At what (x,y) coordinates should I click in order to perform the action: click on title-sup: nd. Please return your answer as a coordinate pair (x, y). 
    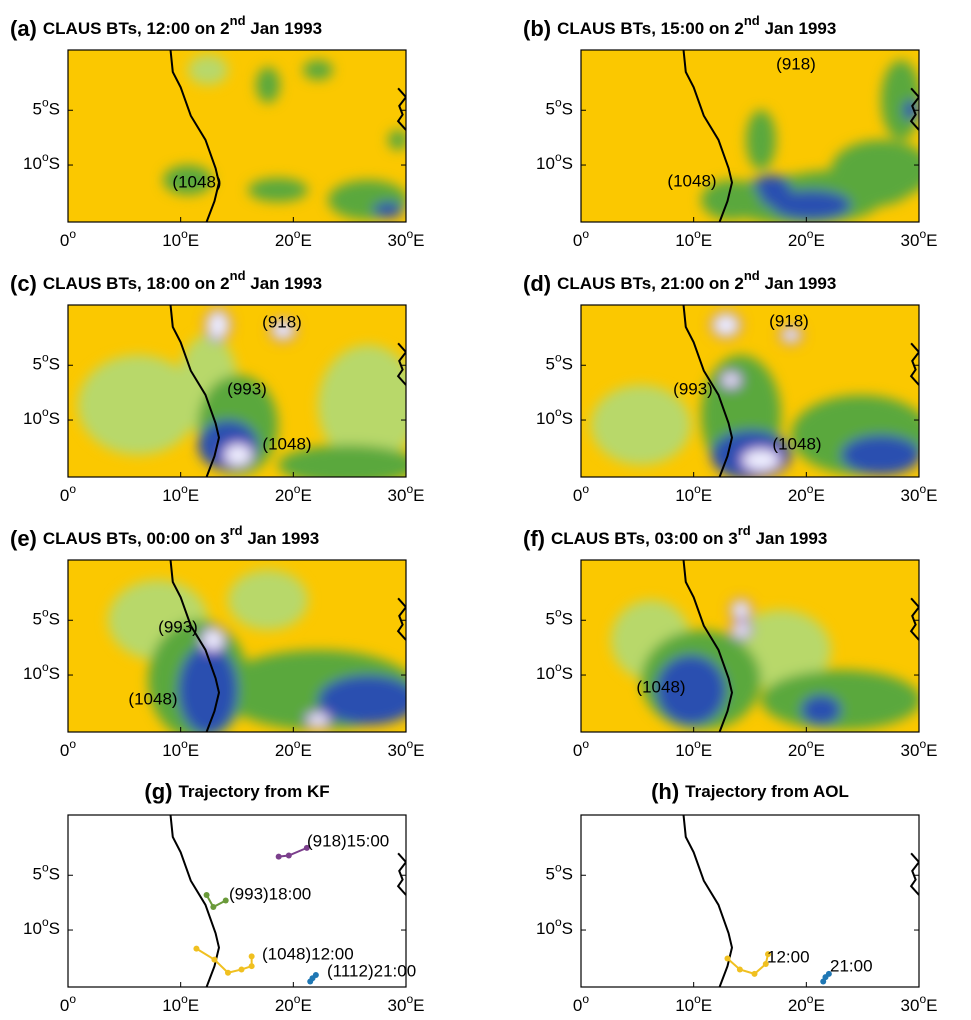
    Looking at the image, I should click on (752, 20).